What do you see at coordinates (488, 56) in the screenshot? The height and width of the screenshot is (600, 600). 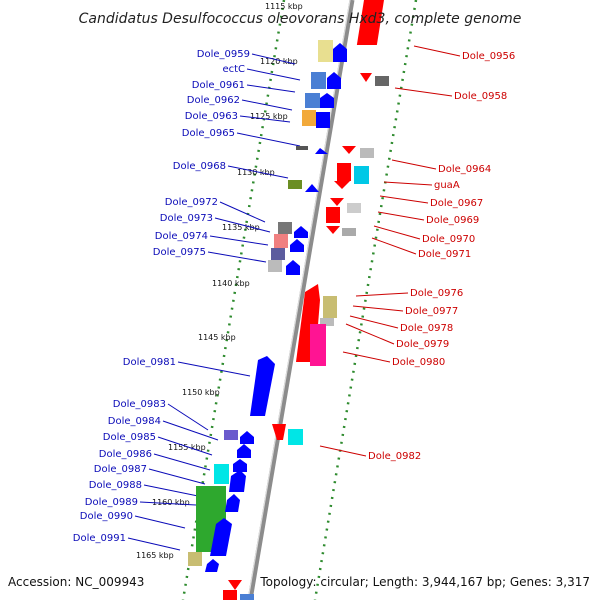 I see `gene-label-right: Dole_0956` at bounding box center [488, 56].